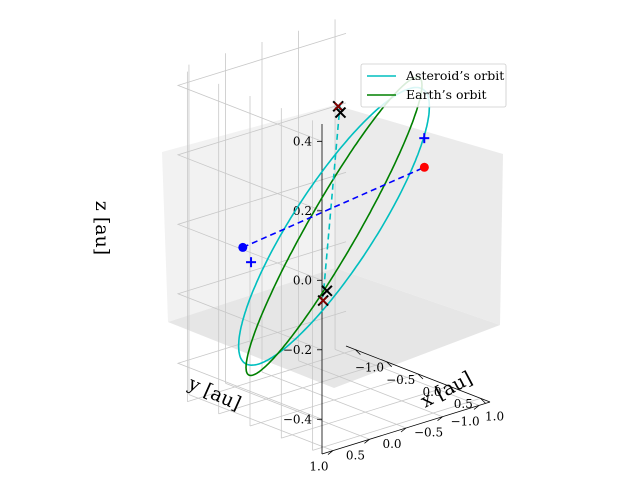  I want to click on z-tick-label: 0.0, so click(302, 280).